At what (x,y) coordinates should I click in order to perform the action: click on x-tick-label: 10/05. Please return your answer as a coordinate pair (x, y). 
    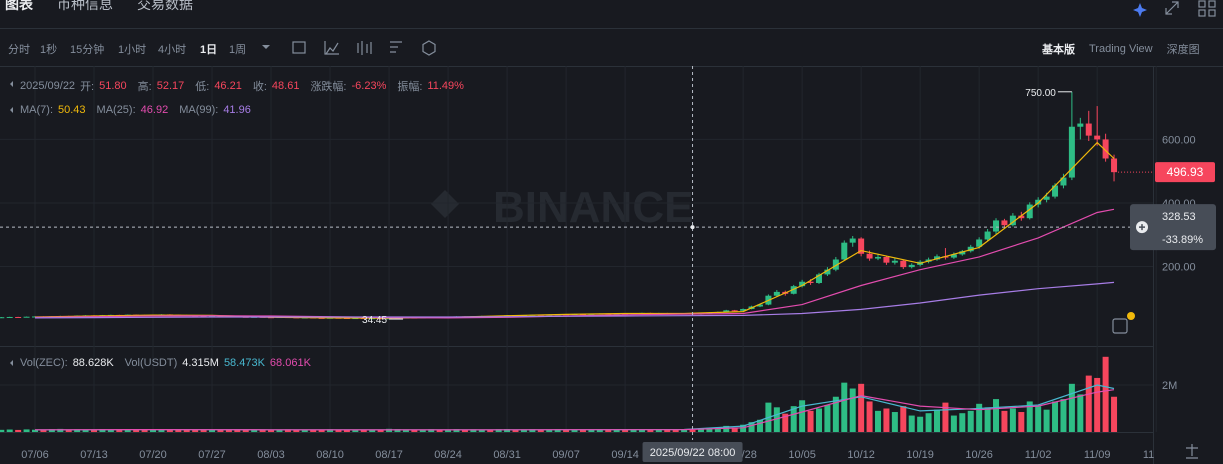
    Looking at the image, I should click on (802, 455).